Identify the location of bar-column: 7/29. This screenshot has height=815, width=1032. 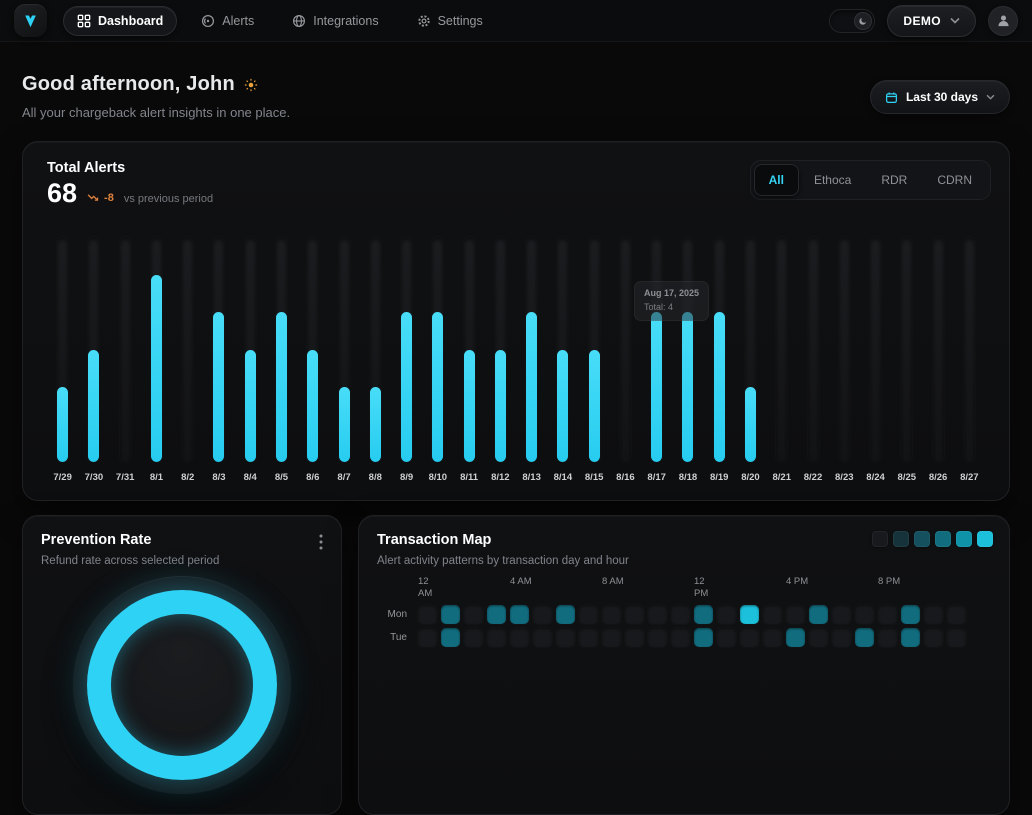
(62, 365).